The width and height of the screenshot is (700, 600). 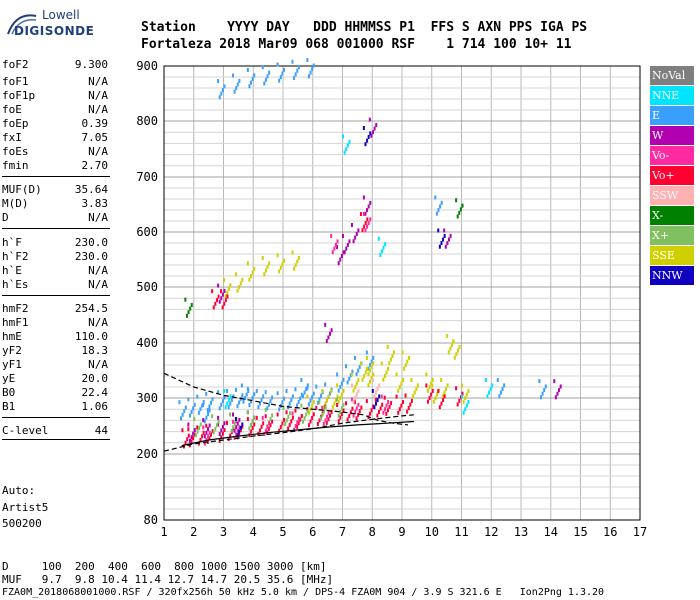 I want to click on legend-item-w: W, so click(x=672, y=135).